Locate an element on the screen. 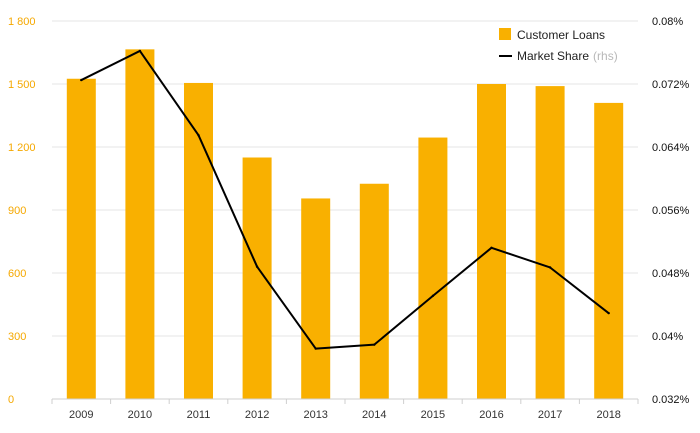 The height and width of the screenshot is (433, 700). legend-label-market-share-name: Market Share is located at coordinates (553, 56).